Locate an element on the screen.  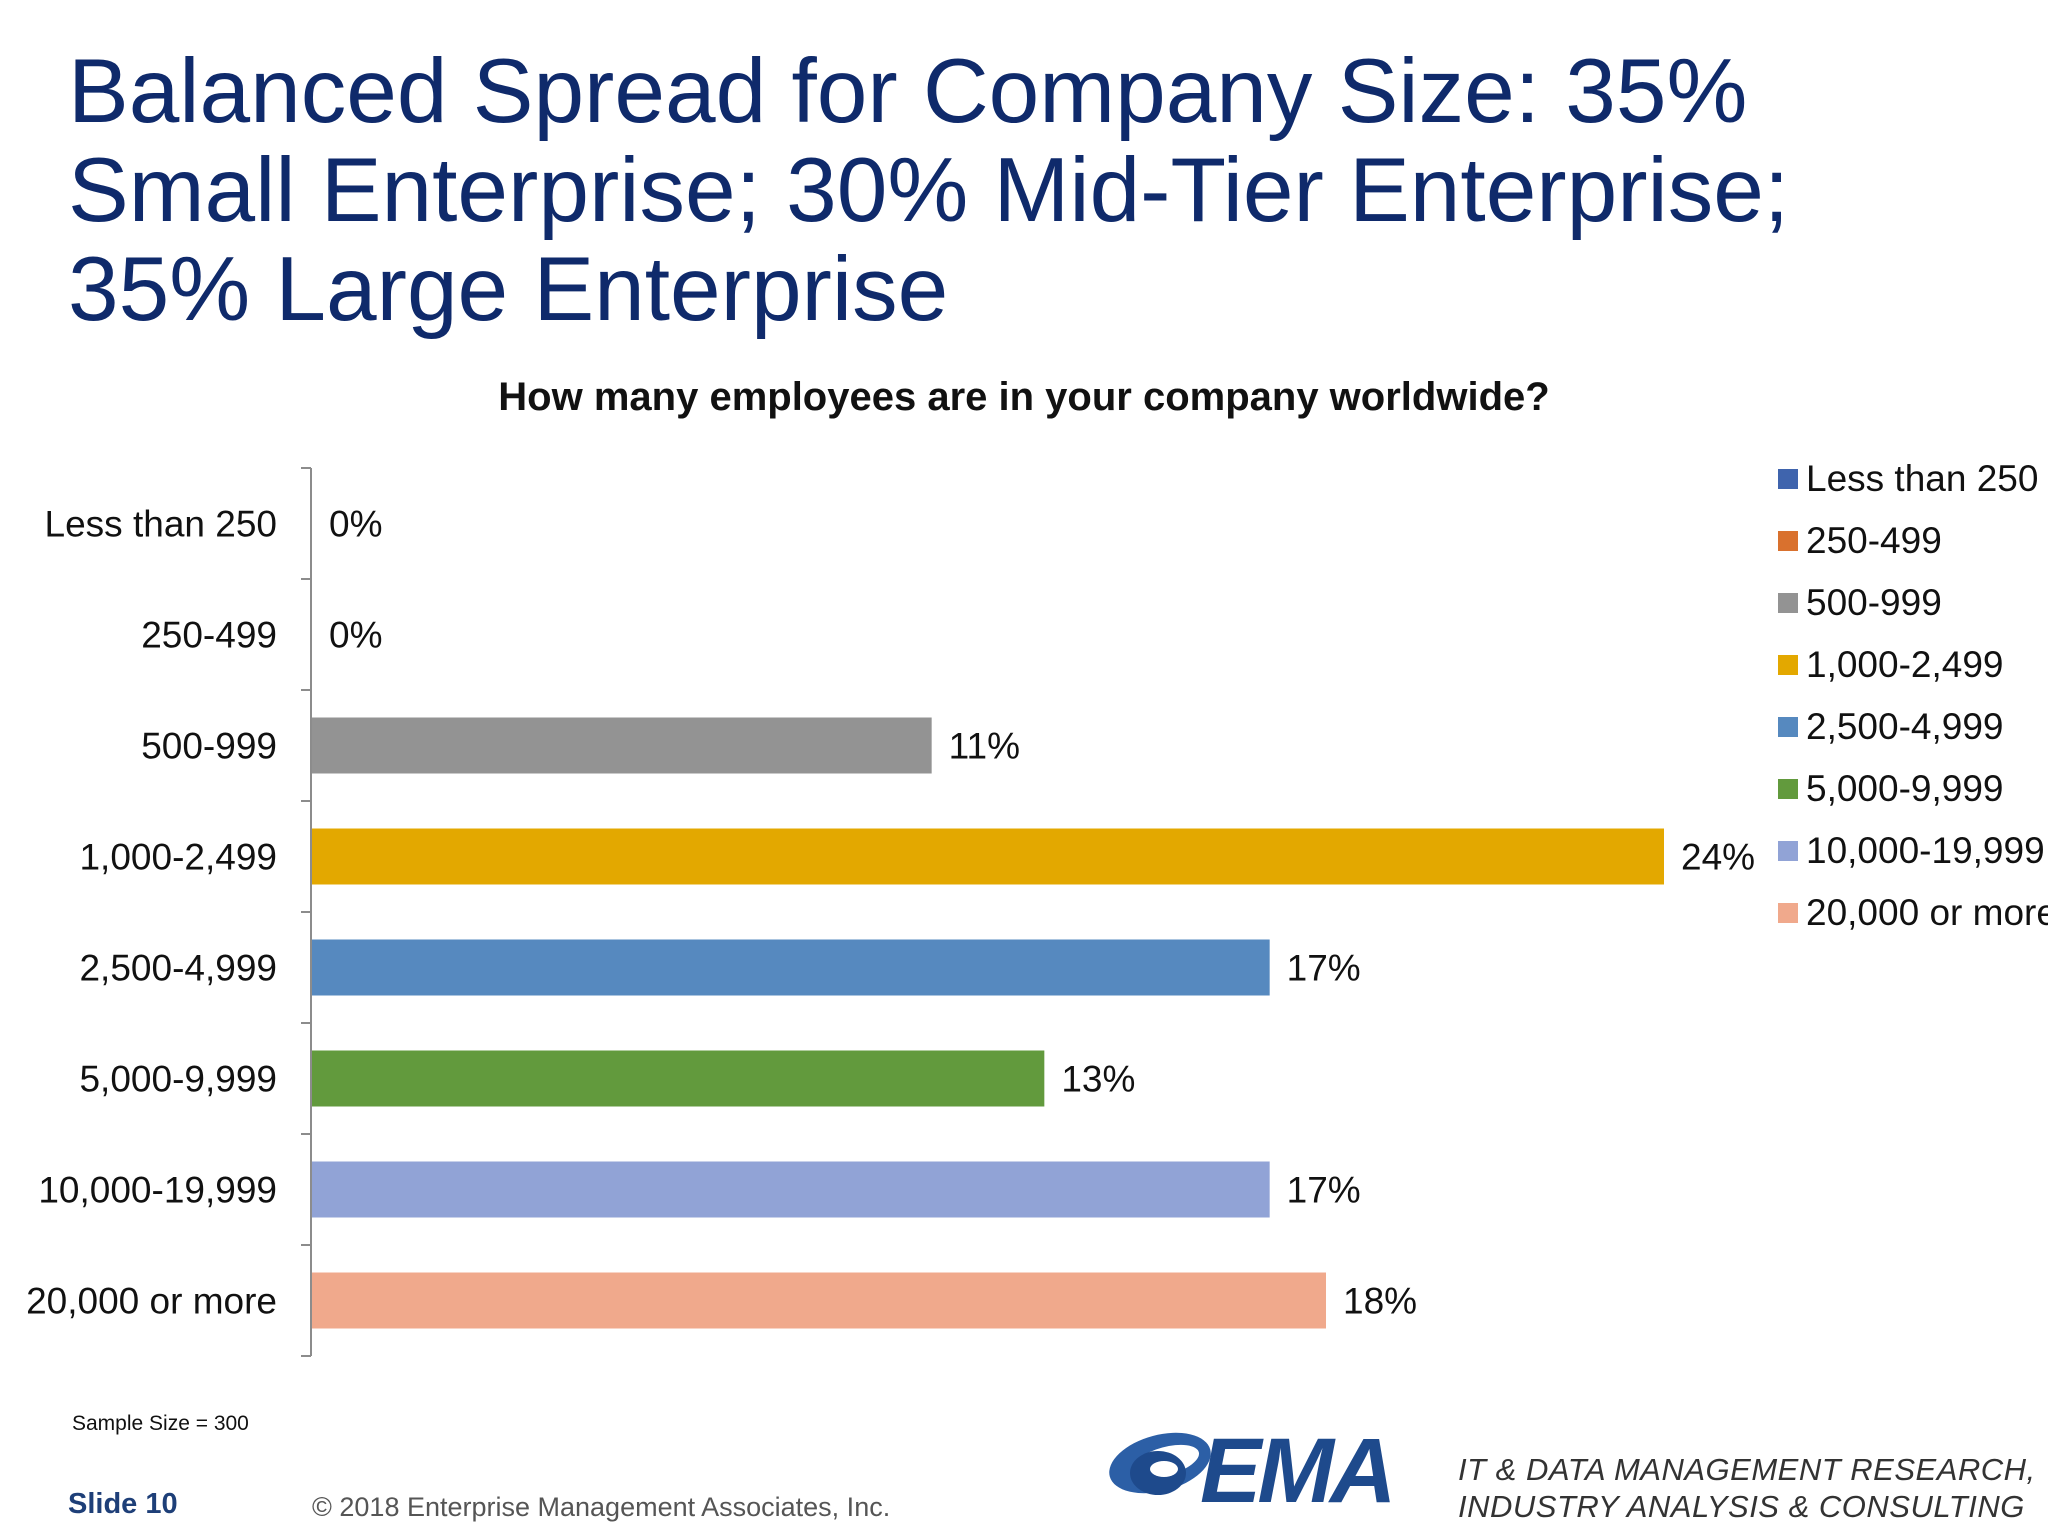
category-label: 1,000-2,499 is located at coordinates (178, 857).